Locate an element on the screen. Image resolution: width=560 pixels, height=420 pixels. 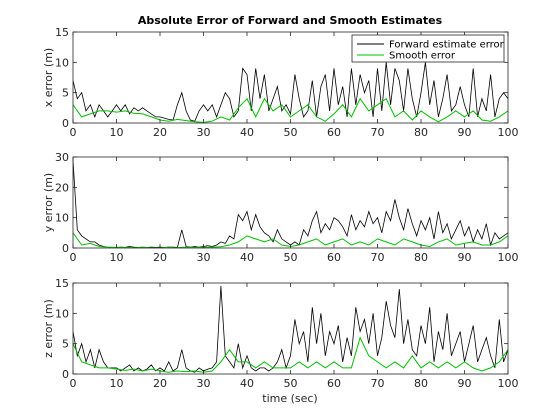
y-axis-label: y error (m) is located at coordinates (48, 202).